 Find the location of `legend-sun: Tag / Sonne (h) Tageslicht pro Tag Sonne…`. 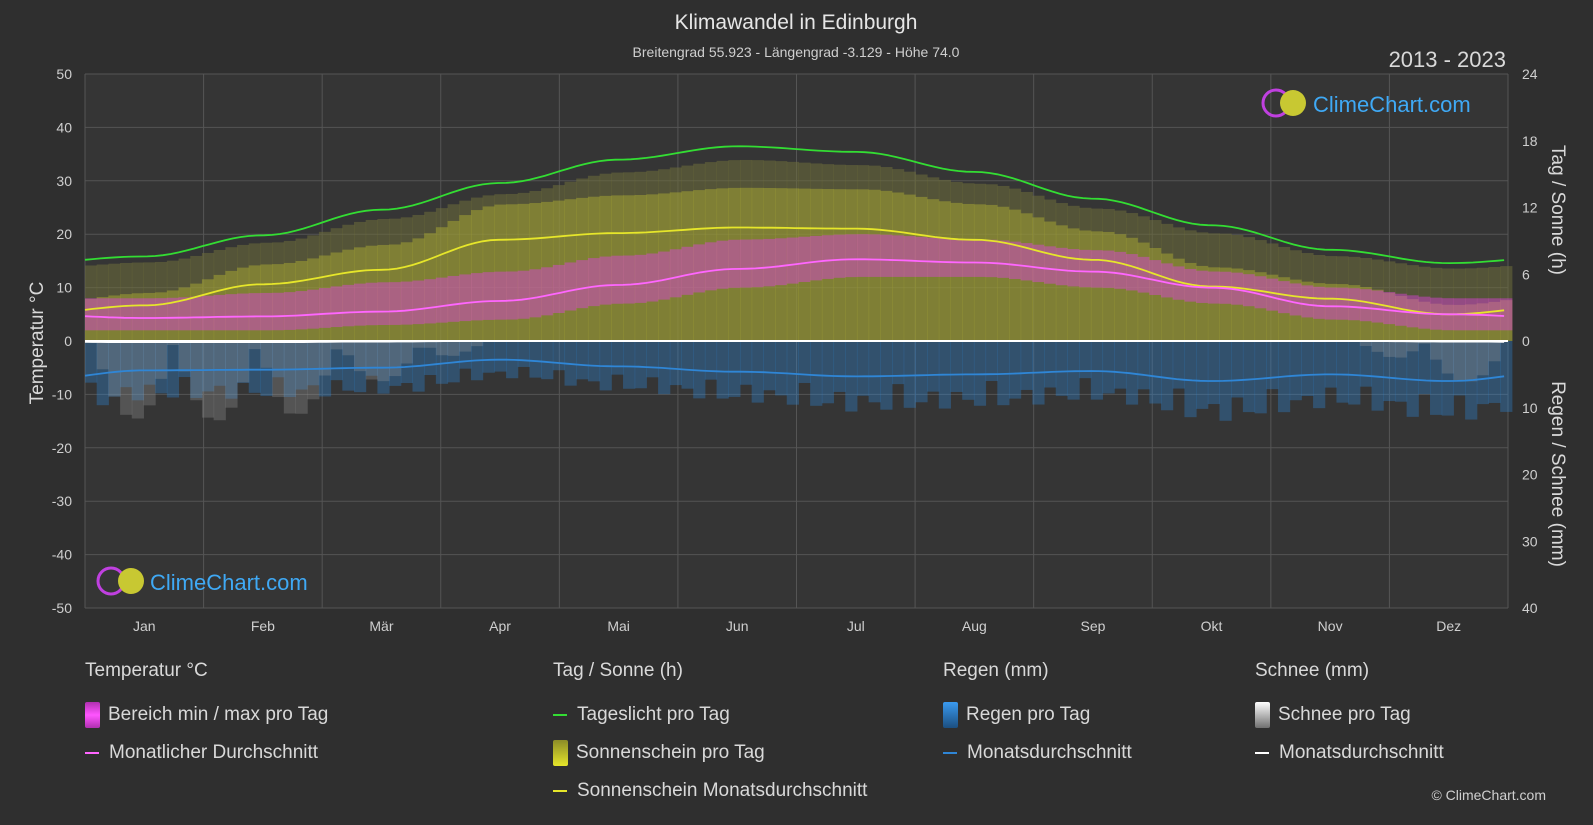

legend-sun: Tag / Sonne (h) Tageslicht pro Tag Sonne… is located at coordinates (710, 735).